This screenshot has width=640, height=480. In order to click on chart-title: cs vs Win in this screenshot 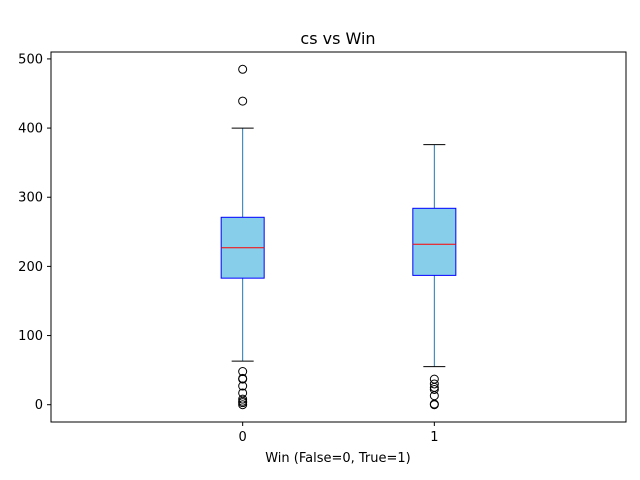, I will do `click(337, 38)`.